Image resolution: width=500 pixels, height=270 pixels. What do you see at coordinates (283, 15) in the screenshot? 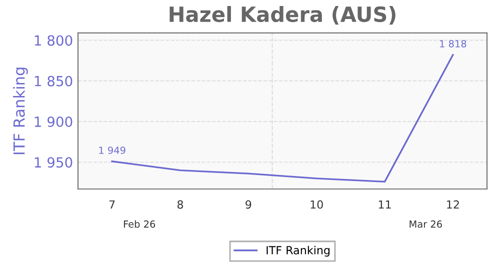
I see `chart-title: Hazel Kadera (AUS)` at bounding box center [283, 15].